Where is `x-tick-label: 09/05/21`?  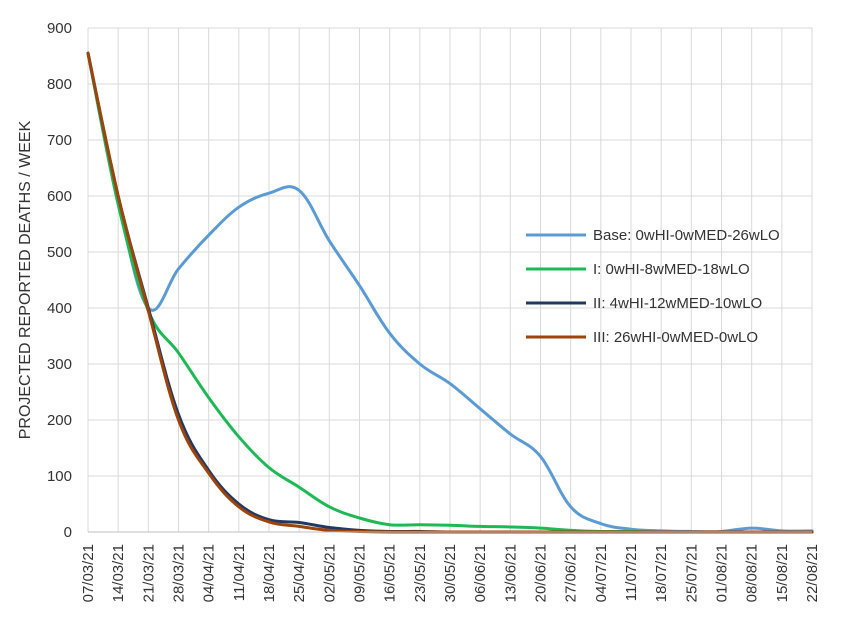 x-tick-label: 09/05/21 is located at coordinates (360, 573).